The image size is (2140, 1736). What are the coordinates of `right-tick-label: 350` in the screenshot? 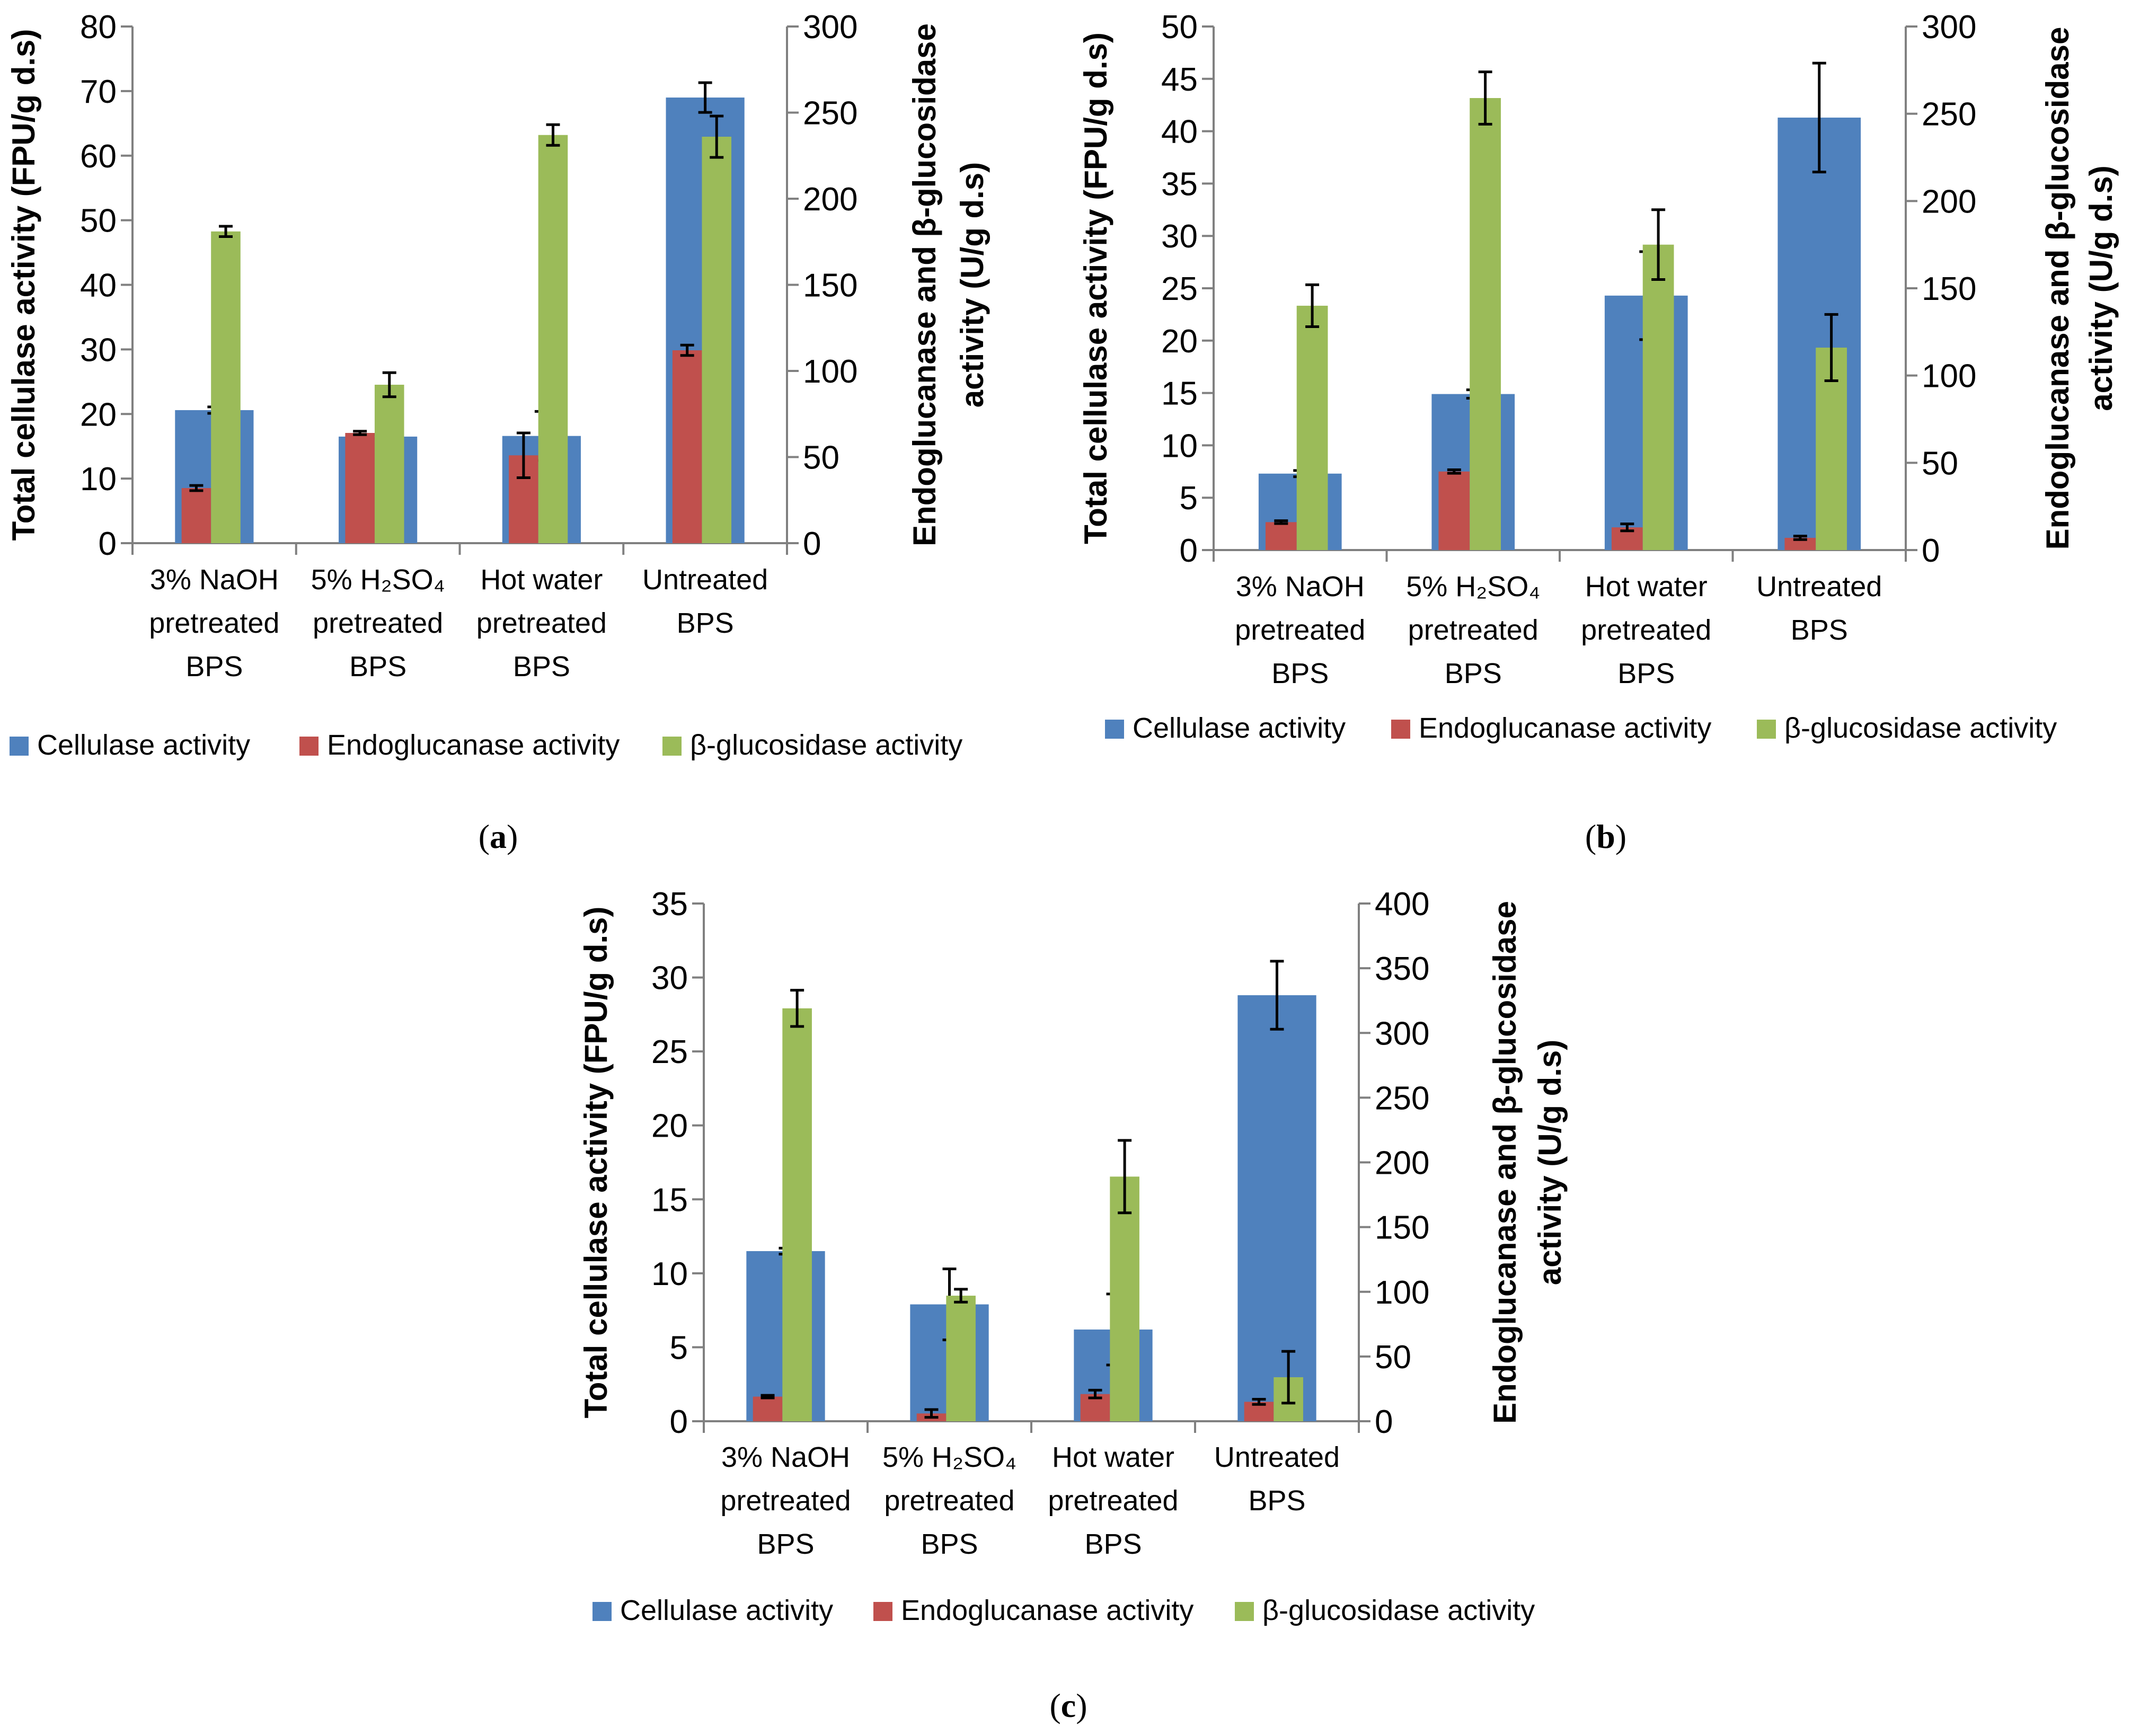 It's located at (1402, 969).